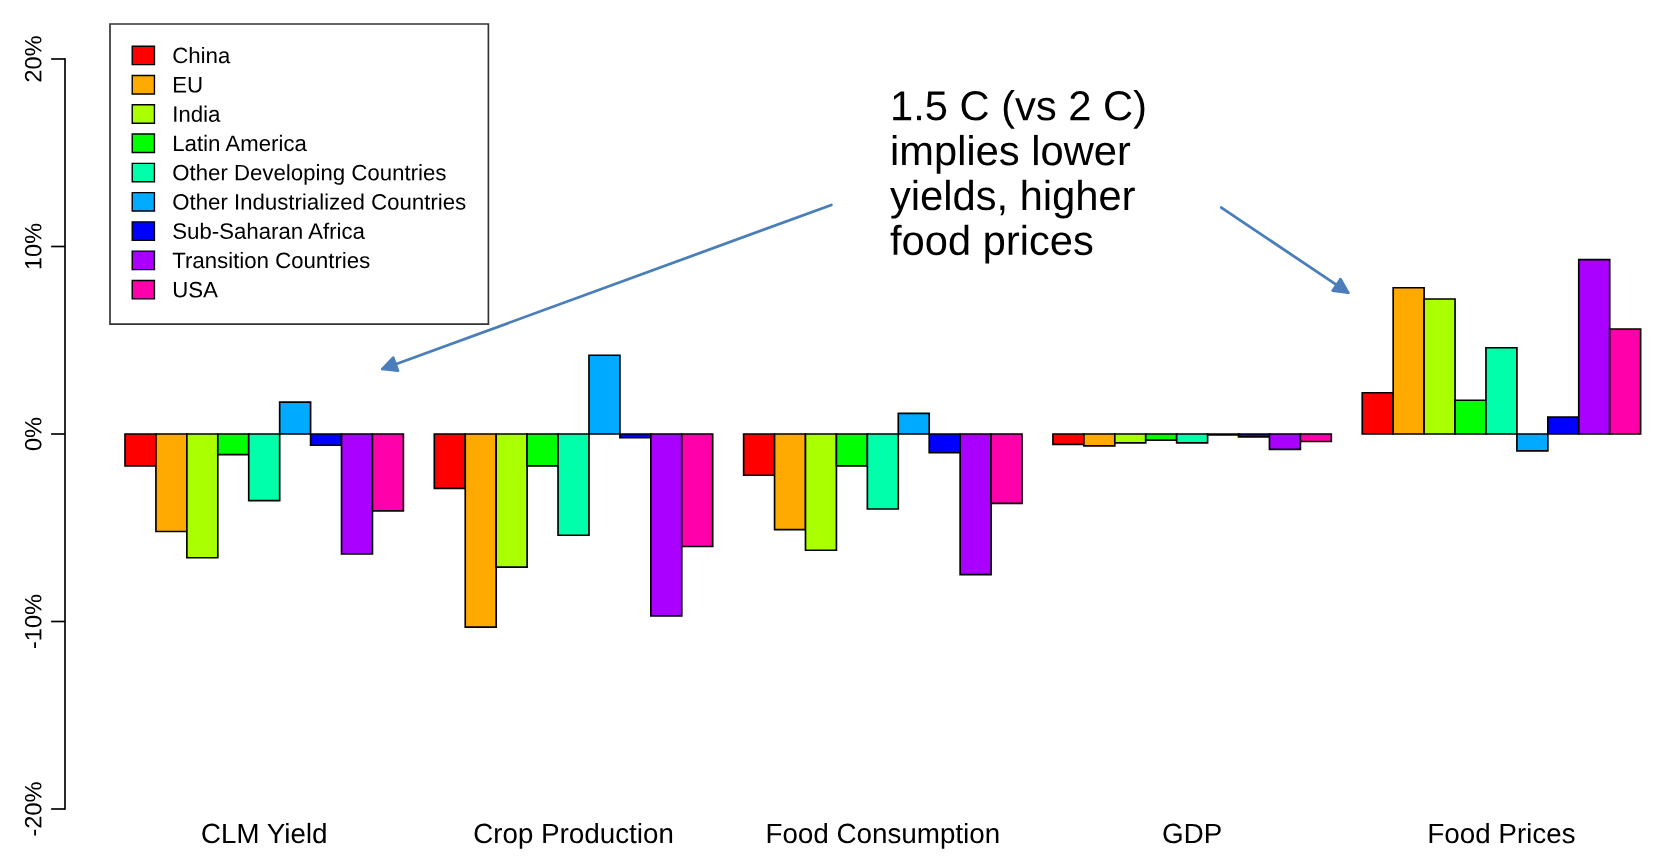 This screenshot has height=860, width=1655. What do you see at coordinates (33, 621) in the screenshot?
I see `y-tick-label: -10%` at bounding box center [33, 621].